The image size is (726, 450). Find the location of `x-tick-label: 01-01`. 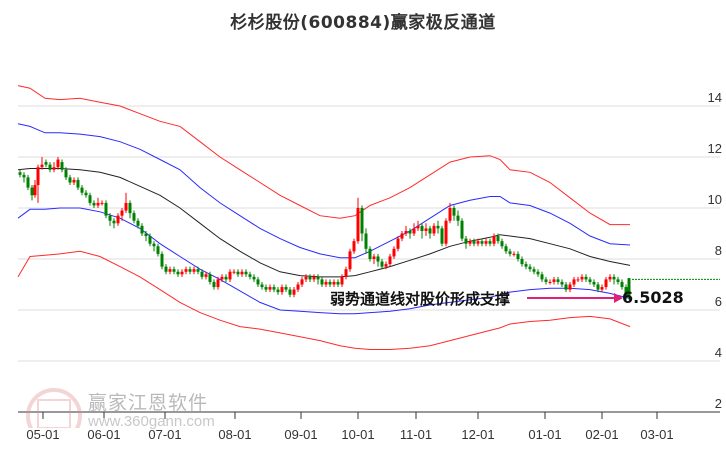

x-tick-label: 01-01 is located at coordinates (545, 434).